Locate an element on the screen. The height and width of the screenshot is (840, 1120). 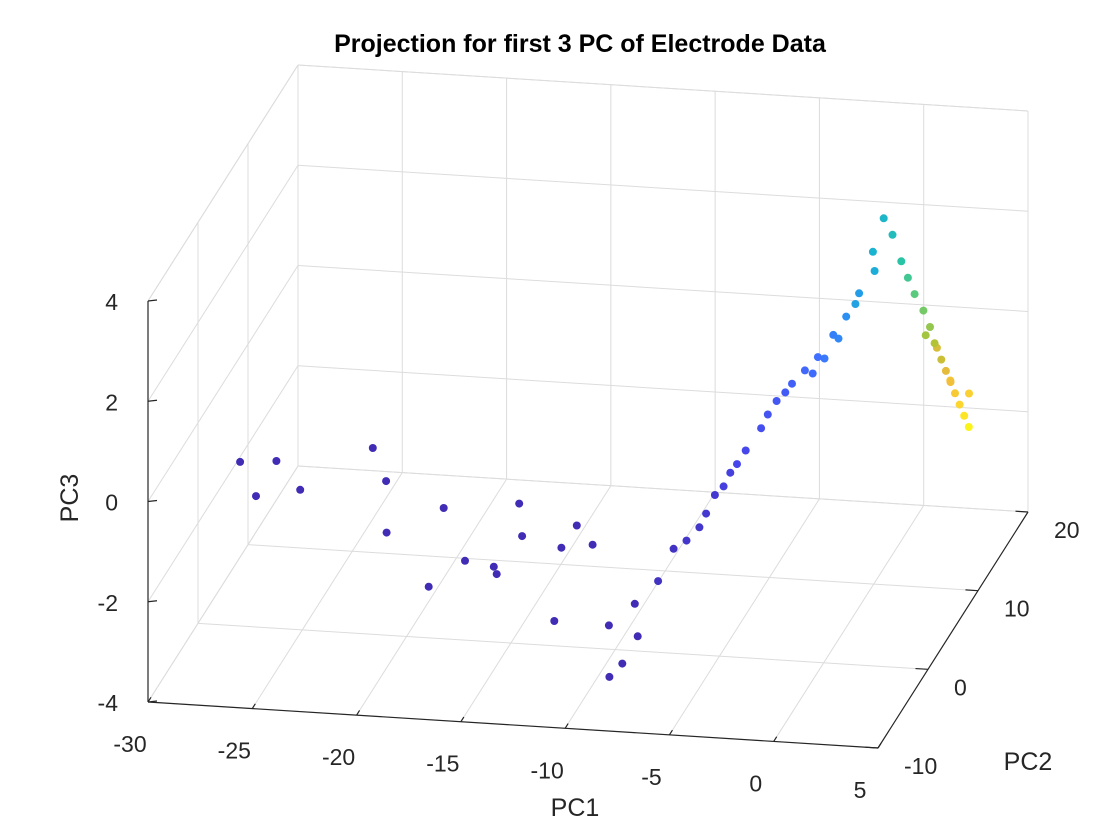
z-tick-label: 2 is located at coordinates (111, 402).